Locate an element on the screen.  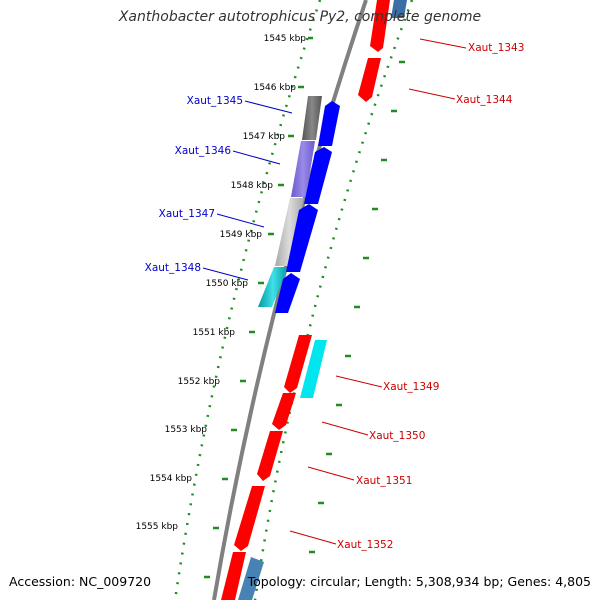
gene-label-xaut-1352: Xaut_1352 is located at coordinates (365, 545).